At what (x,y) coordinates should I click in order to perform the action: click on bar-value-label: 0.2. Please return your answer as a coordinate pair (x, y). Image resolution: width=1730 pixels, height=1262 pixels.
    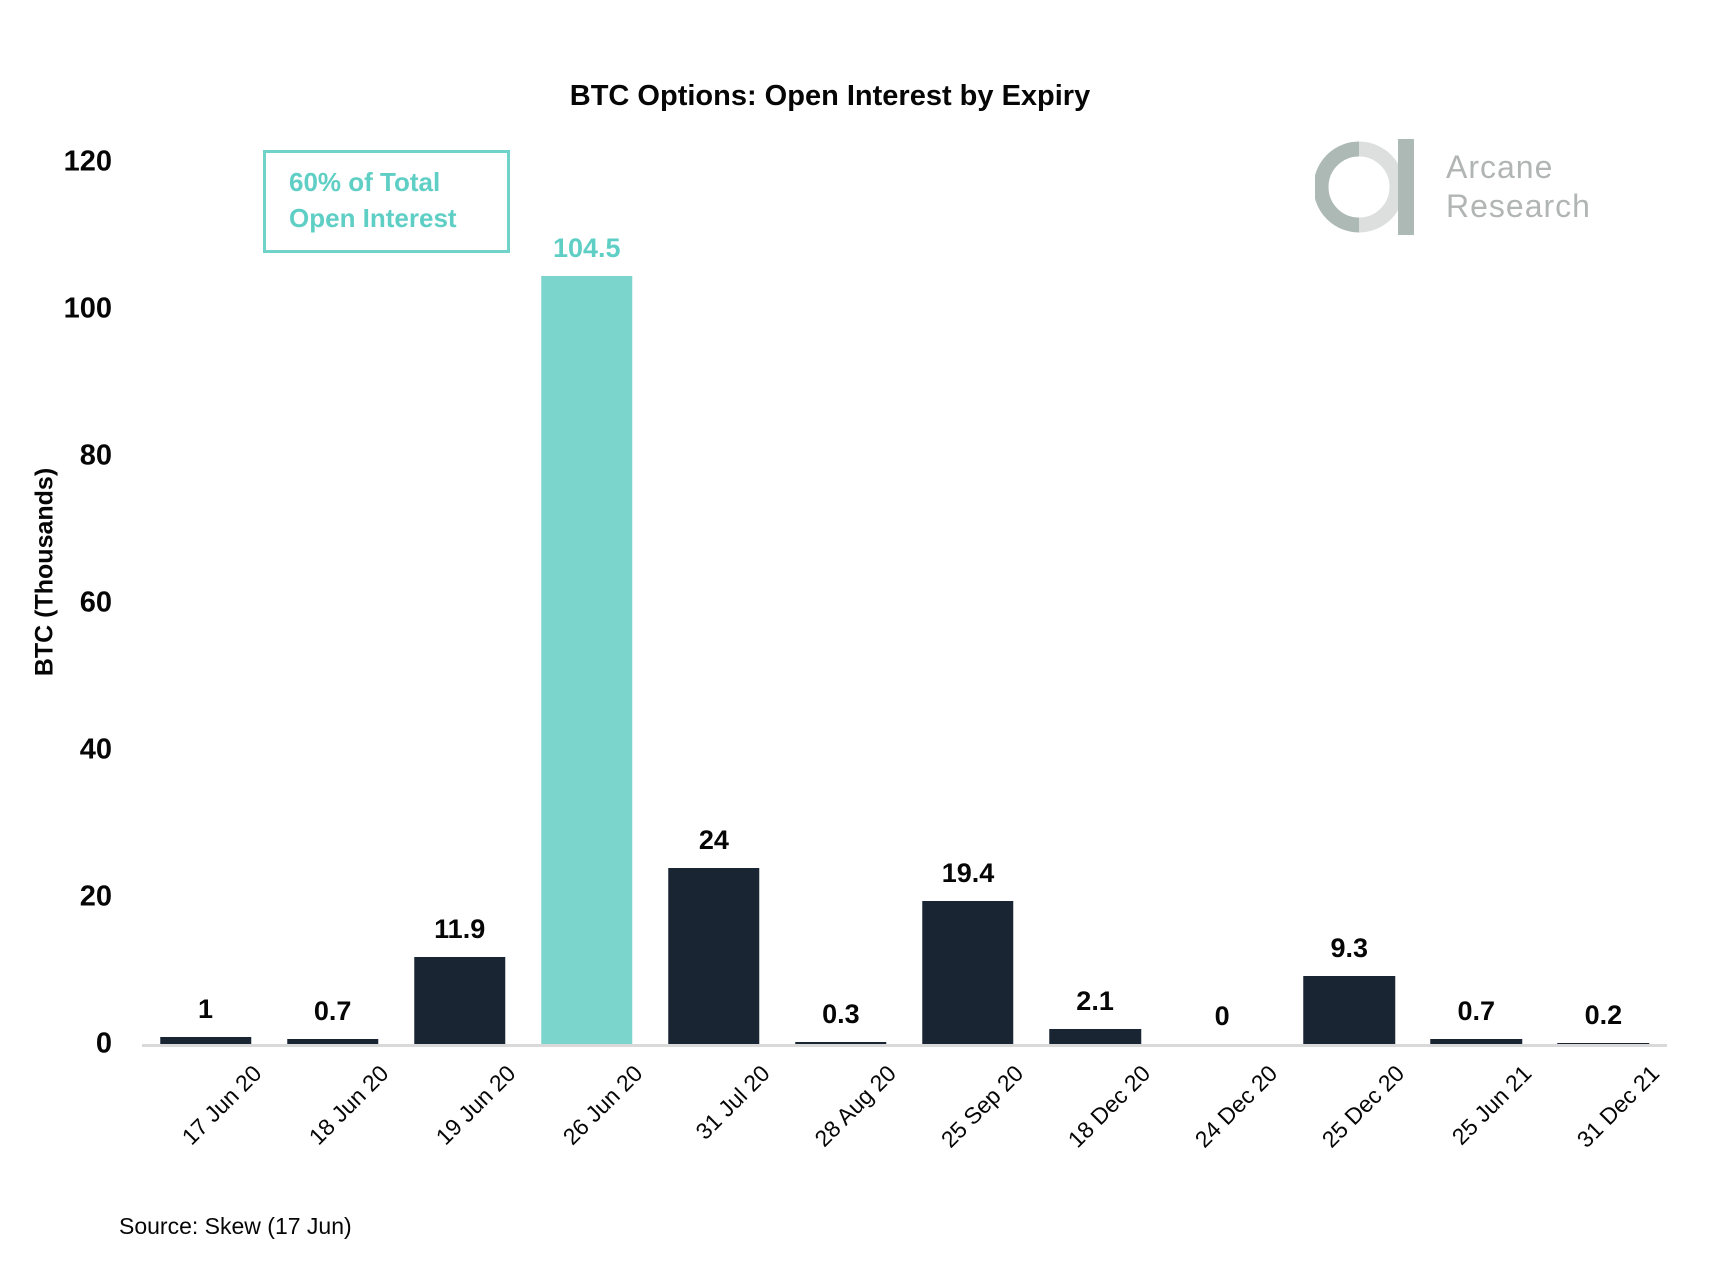
    Looking at the image, I should click on (1603, 1014).